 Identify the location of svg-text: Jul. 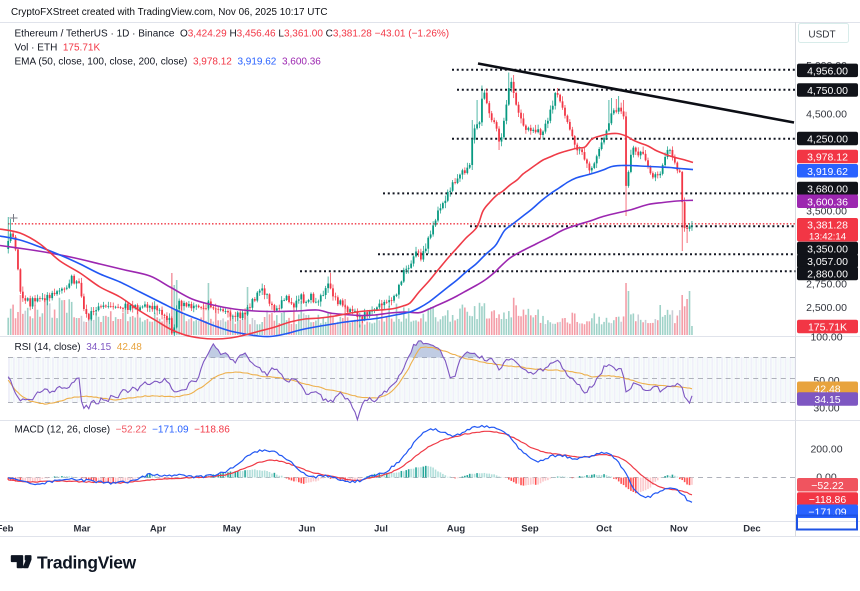
(381, 529).